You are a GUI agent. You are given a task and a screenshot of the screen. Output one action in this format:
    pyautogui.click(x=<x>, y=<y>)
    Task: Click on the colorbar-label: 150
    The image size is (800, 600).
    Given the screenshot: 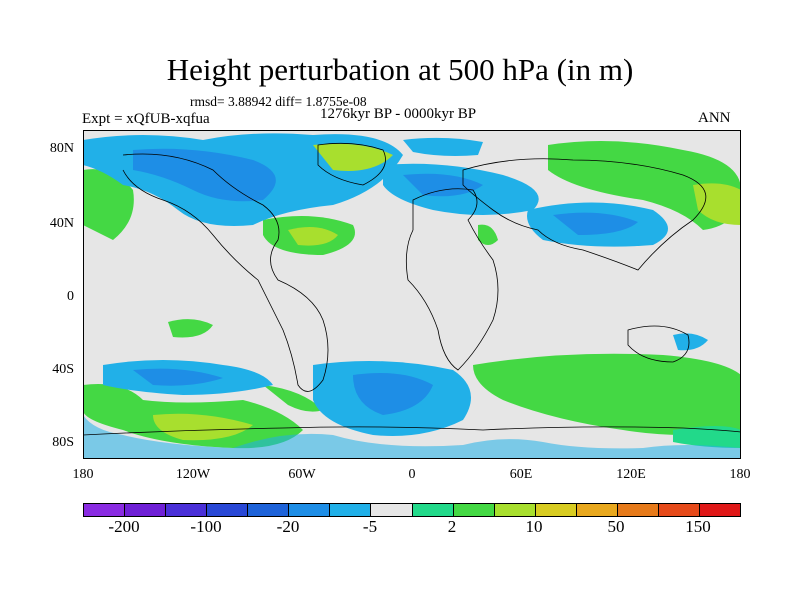 What is the action you would take?
    pyautogui.click(x=698, y=526)
    